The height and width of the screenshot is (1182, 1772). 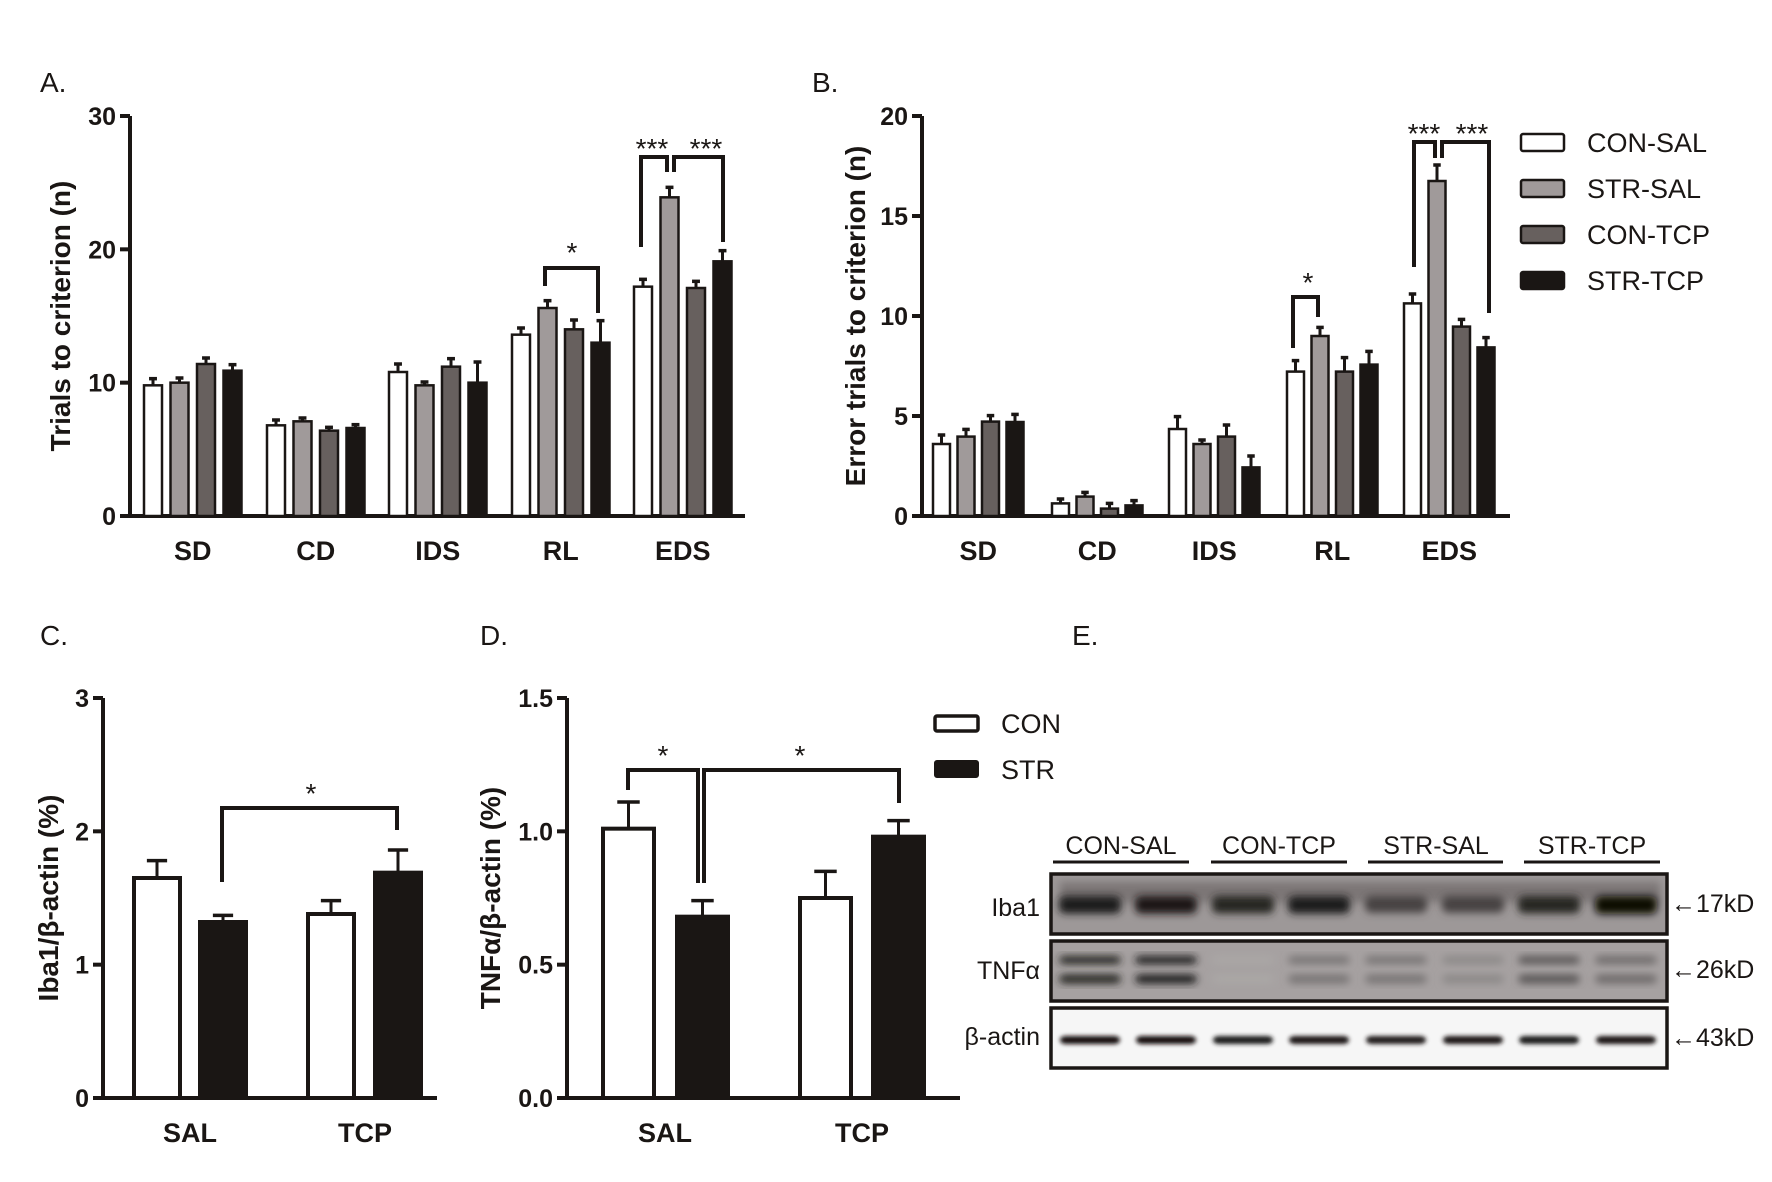 I want to click on blot-group-label: CON-TCP, so click(x=1279, y=846).